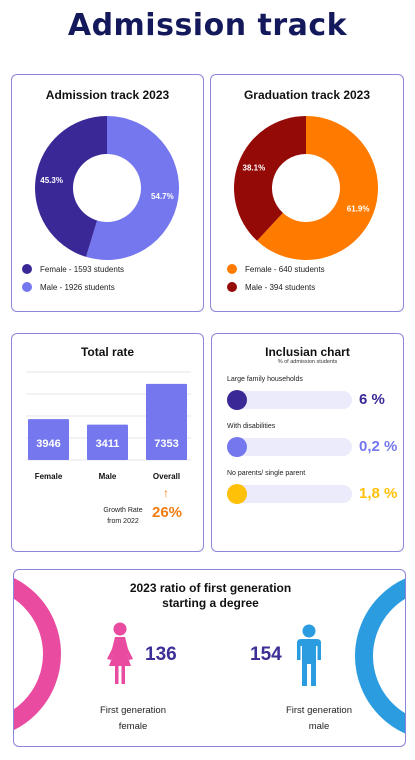 The height and width of the screenshot is (760, 415). I want to click on inclusion-title: Inclusian chart, so click(307, 352).